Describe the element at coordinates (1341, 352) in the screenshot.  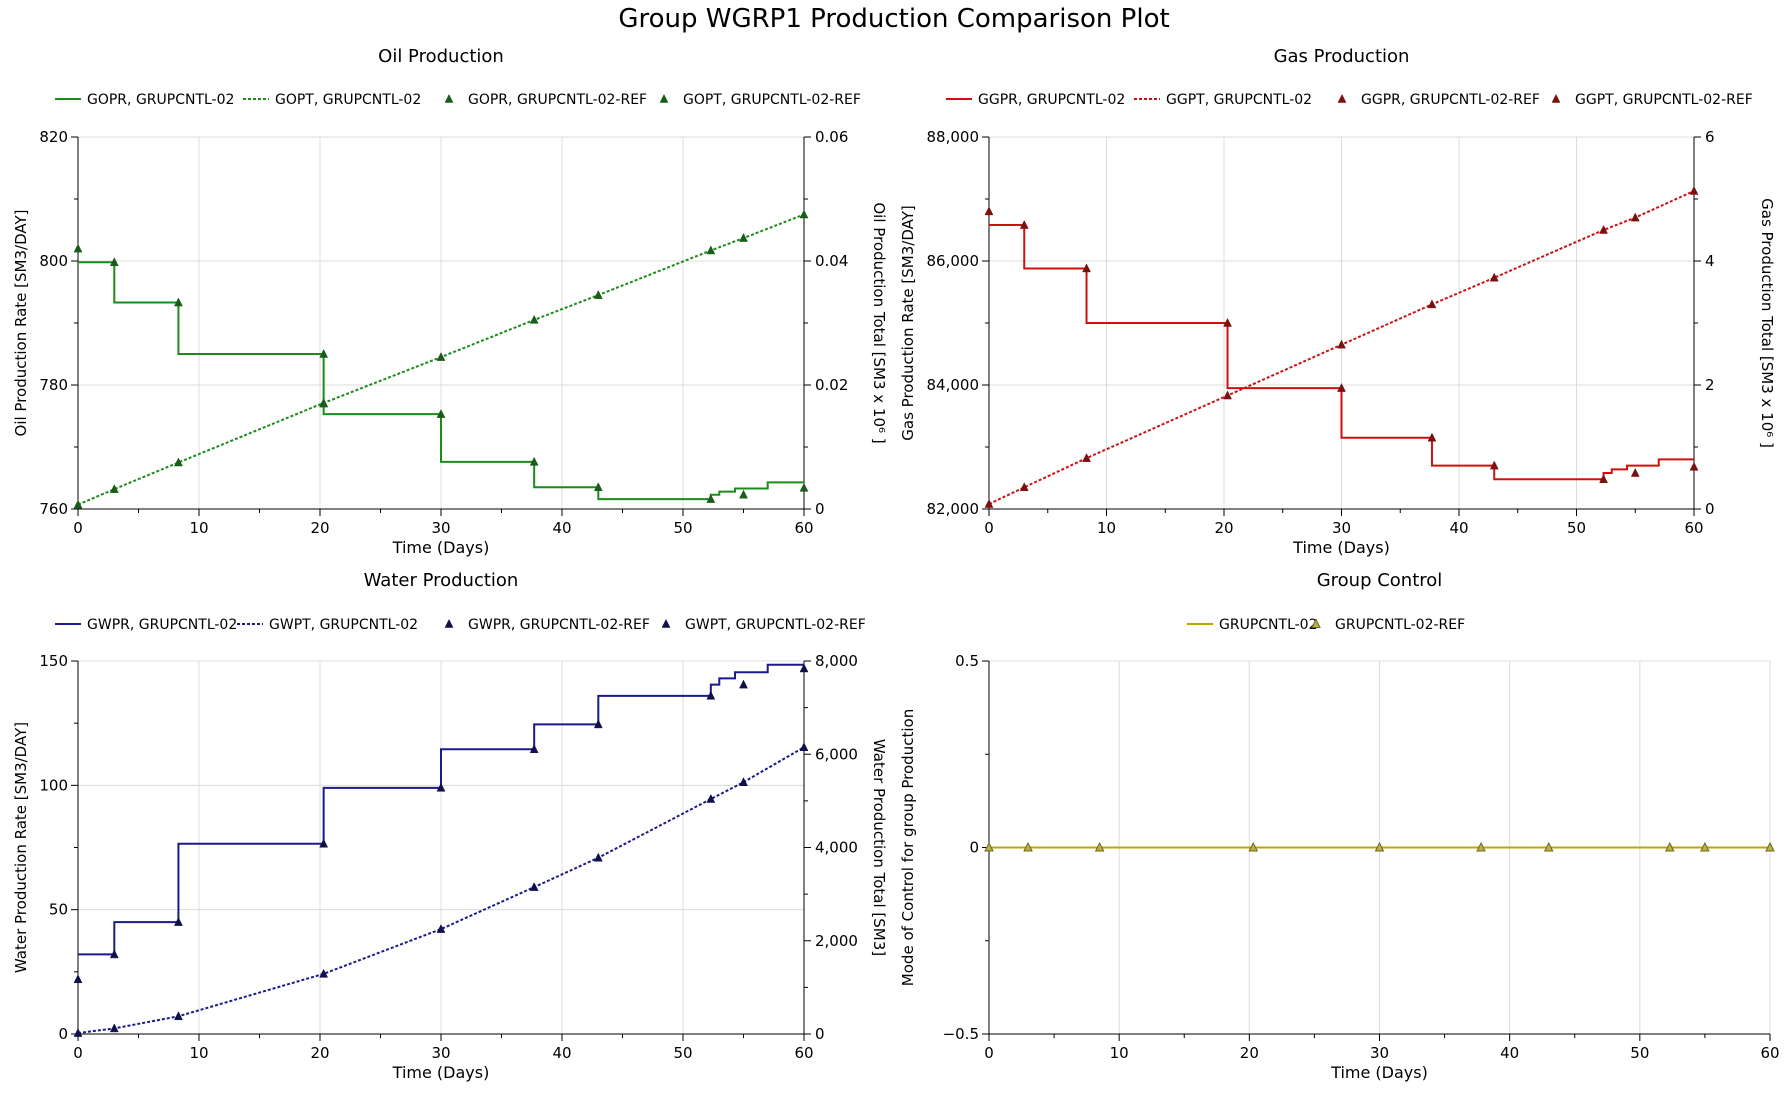
I see `gas-rate-line` at that location.